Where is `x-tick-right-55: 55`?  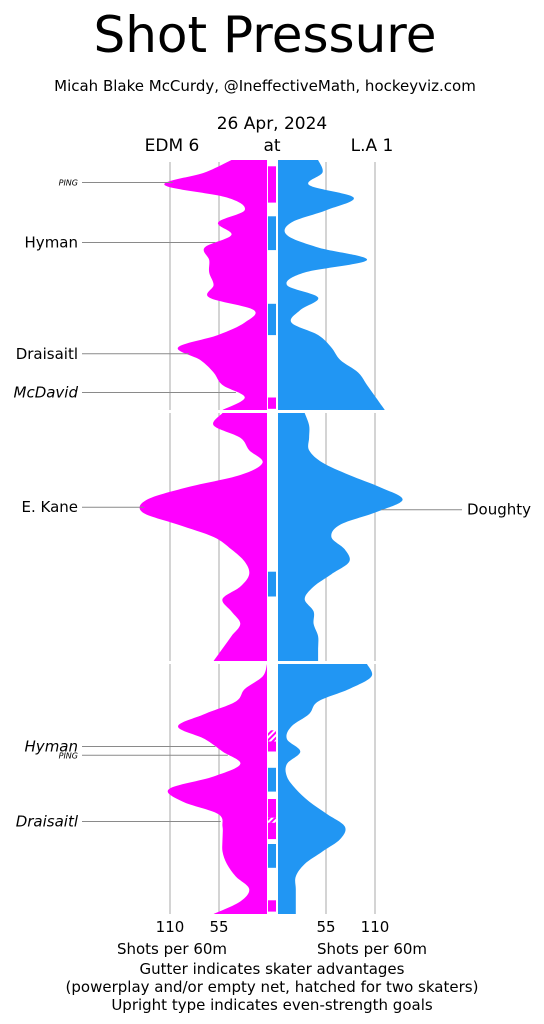
x-tick-right-55: 55 is located at coordinates (325, 927).